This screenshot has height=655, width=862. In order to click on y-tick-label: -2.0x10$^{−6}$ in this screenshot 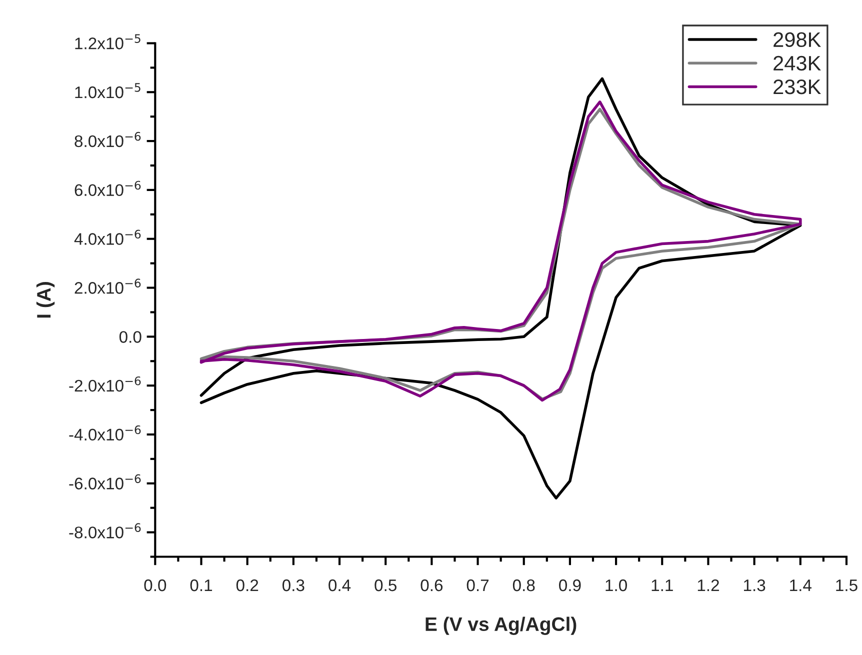, I will do `click(105, 384)`.